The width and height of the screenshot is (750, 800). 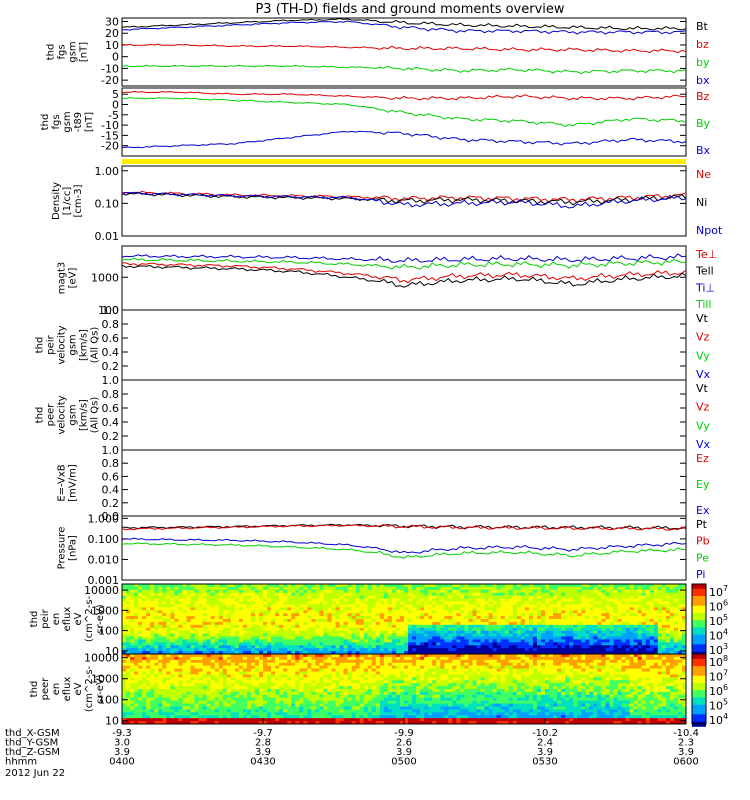 I want to click on colorbar-label: 10, so click(x=716, y=621).